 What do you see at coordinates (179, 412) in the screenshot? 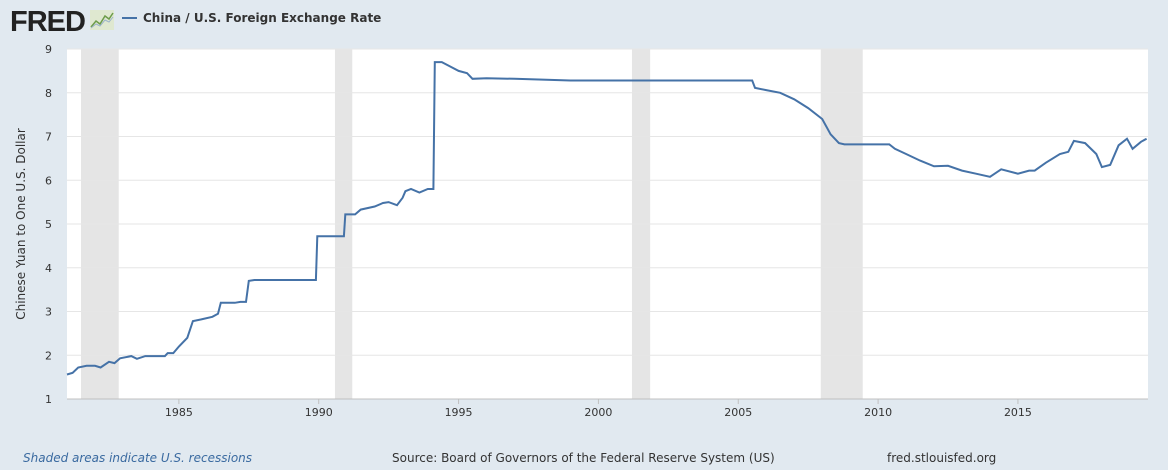
I see `x-tick-label: 1985` at bounding box center [179, 412].